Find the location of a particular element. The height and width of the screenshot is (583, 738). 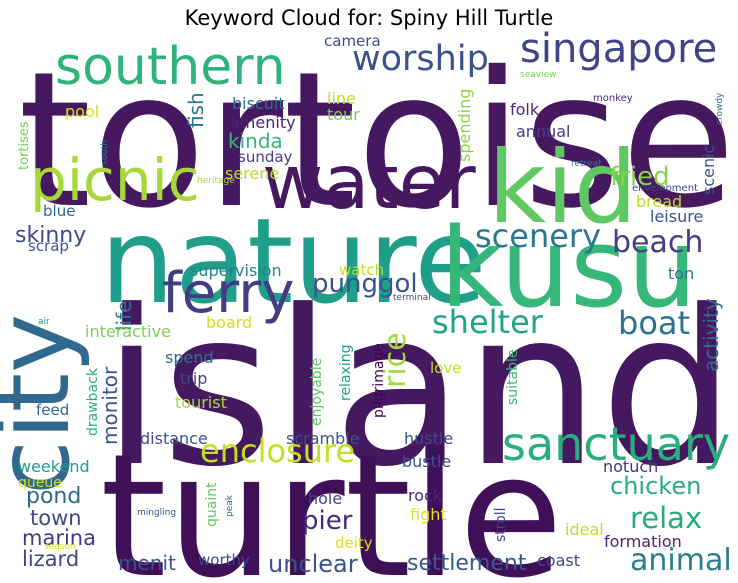

word-serene: serene is located at coordinates (252, 173).